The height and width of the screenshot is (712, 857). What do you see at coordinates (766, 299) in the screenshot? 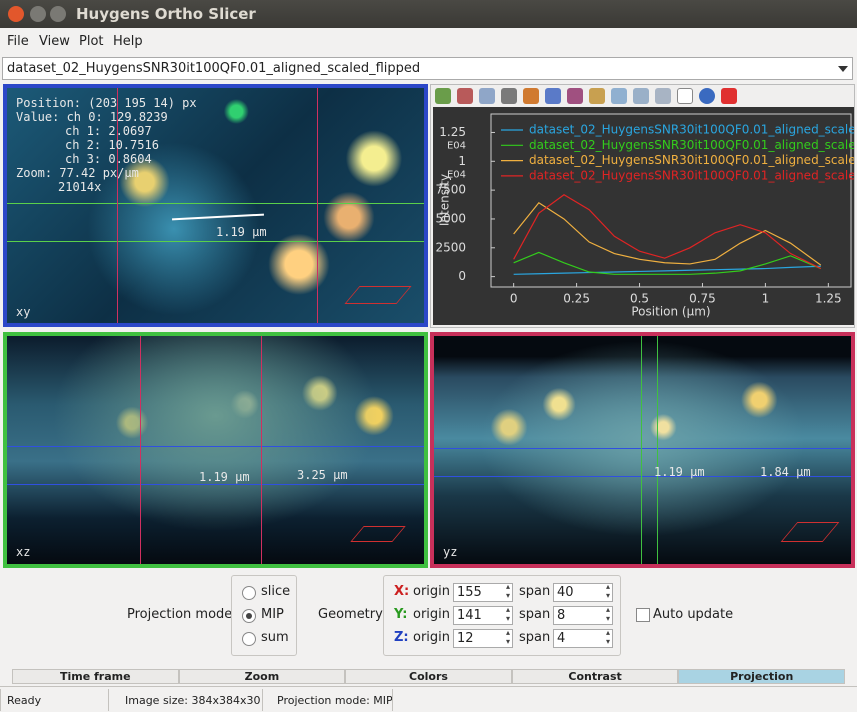
I see `x-tick-label: 1` at bounding box center [766, 299].